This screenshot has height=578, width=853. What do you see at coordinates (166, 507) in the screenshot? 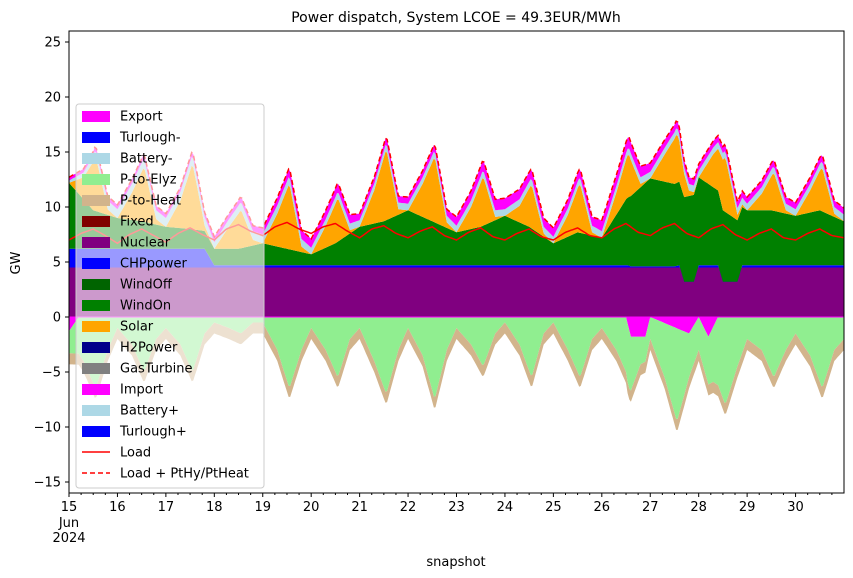
I see `x-tick-label: 17` at bounding box center [166, 507].